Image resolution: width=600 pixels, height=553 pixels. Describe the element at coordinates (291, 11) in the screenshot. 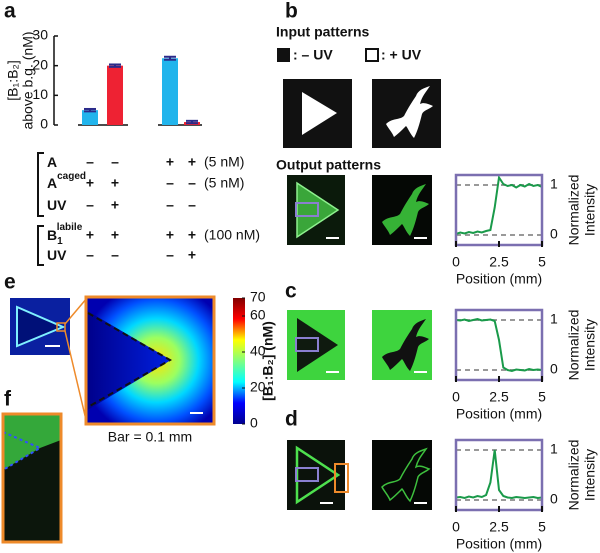

I see `panel-label: b` at that location.